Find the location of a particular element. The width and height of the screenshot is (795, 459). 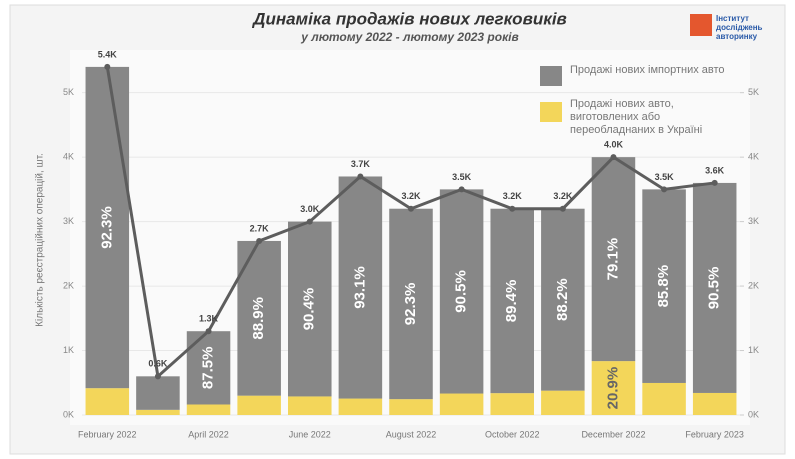

y-tick-label: 4K is located at coordinates (68, 157).